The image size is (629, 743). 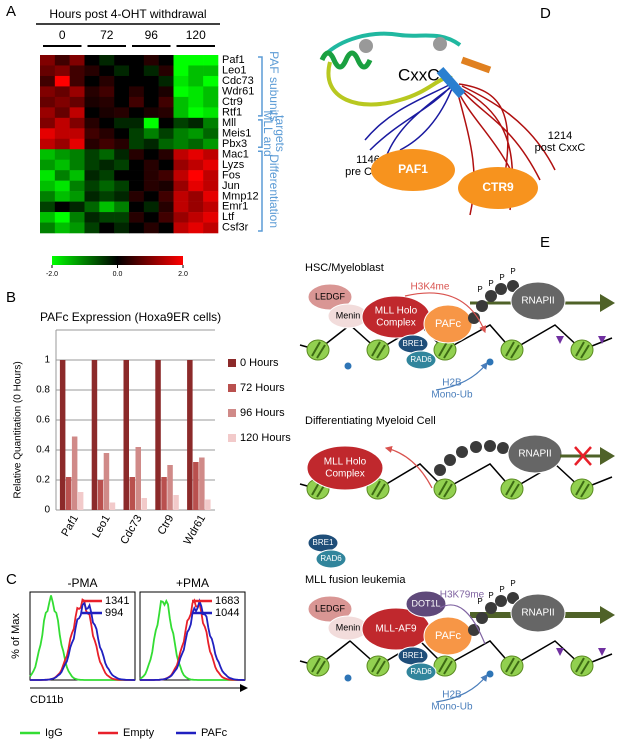 I want to click on label: 0.2, so click(x=43, y=480).